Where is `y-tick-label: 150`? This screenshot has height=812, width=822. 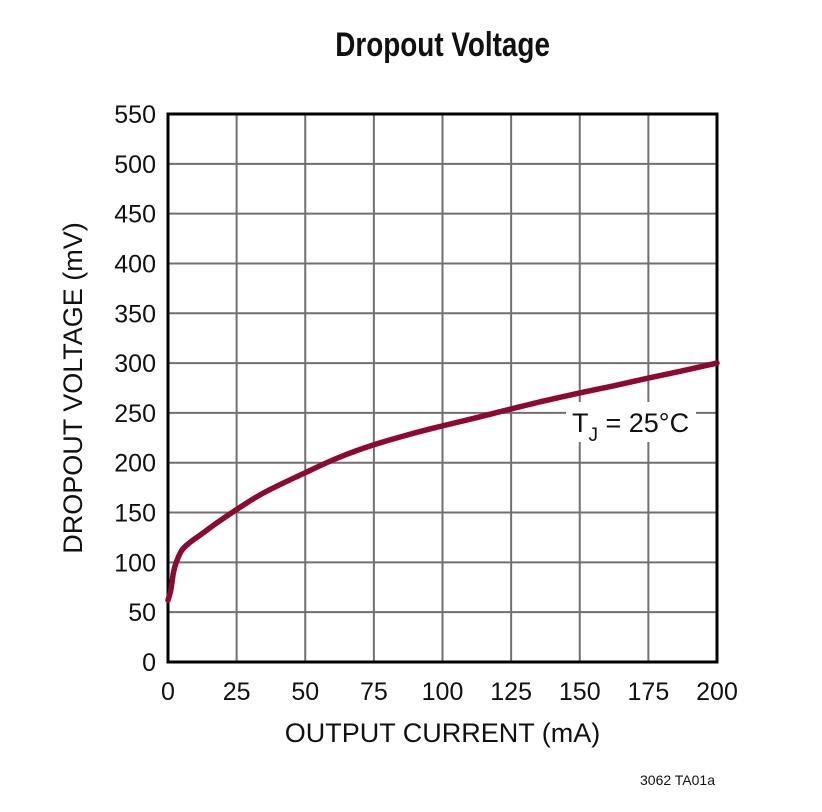 y-tick-label: 150 is located at coordinates (135, 514).